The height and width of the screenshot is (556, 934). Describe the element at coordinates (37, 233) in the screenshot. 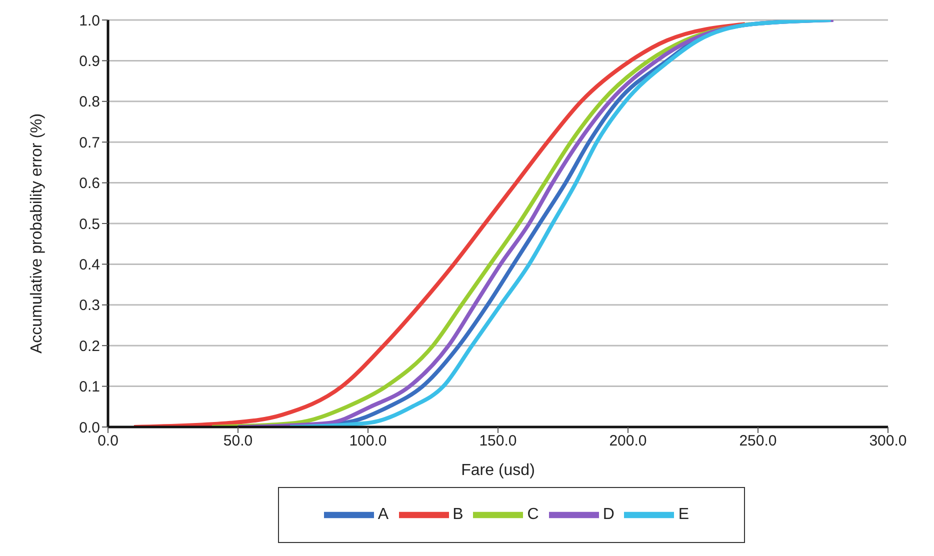

I see `y-axis-title: Accumulative probability error (%)` at that location.